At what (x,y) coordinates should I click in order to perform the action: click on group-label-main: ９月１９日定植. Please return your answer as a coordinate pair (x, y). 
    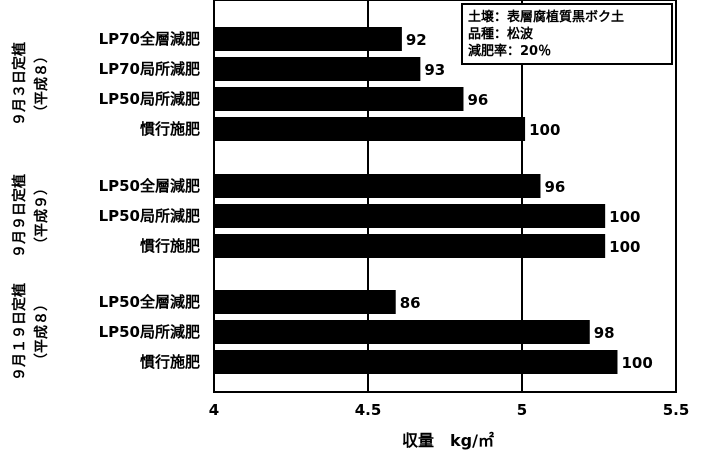
    Looking at the image, I should click on (19, 332).